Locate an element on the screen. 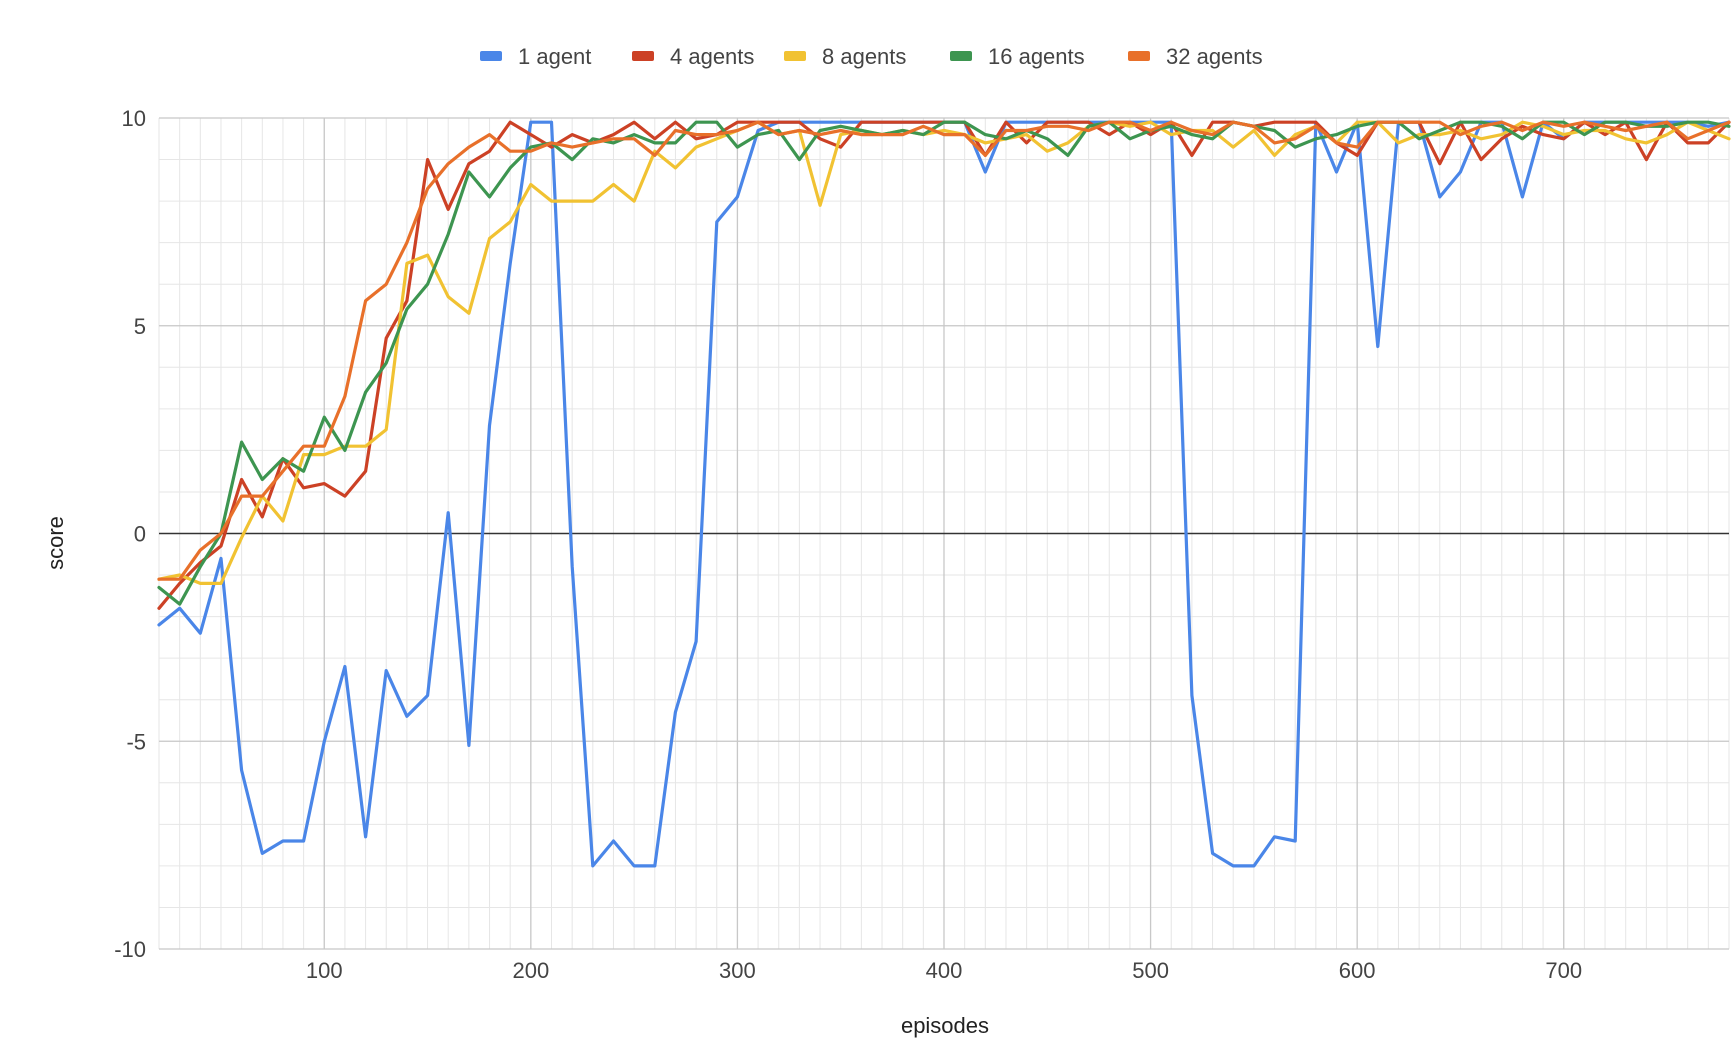 This screenshot has width=1736, height=1048. x-tick-label: 700 is located at coordinates (1563, 970).